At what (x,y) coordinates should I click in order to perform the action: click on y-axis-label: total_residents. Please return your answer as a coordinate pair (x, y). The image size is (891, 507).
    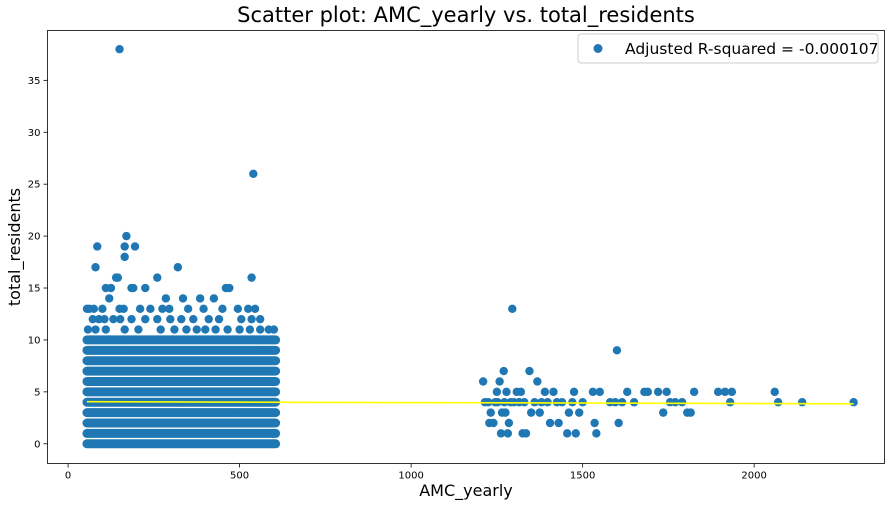
    Looking at the image, I should click on (15, 247).